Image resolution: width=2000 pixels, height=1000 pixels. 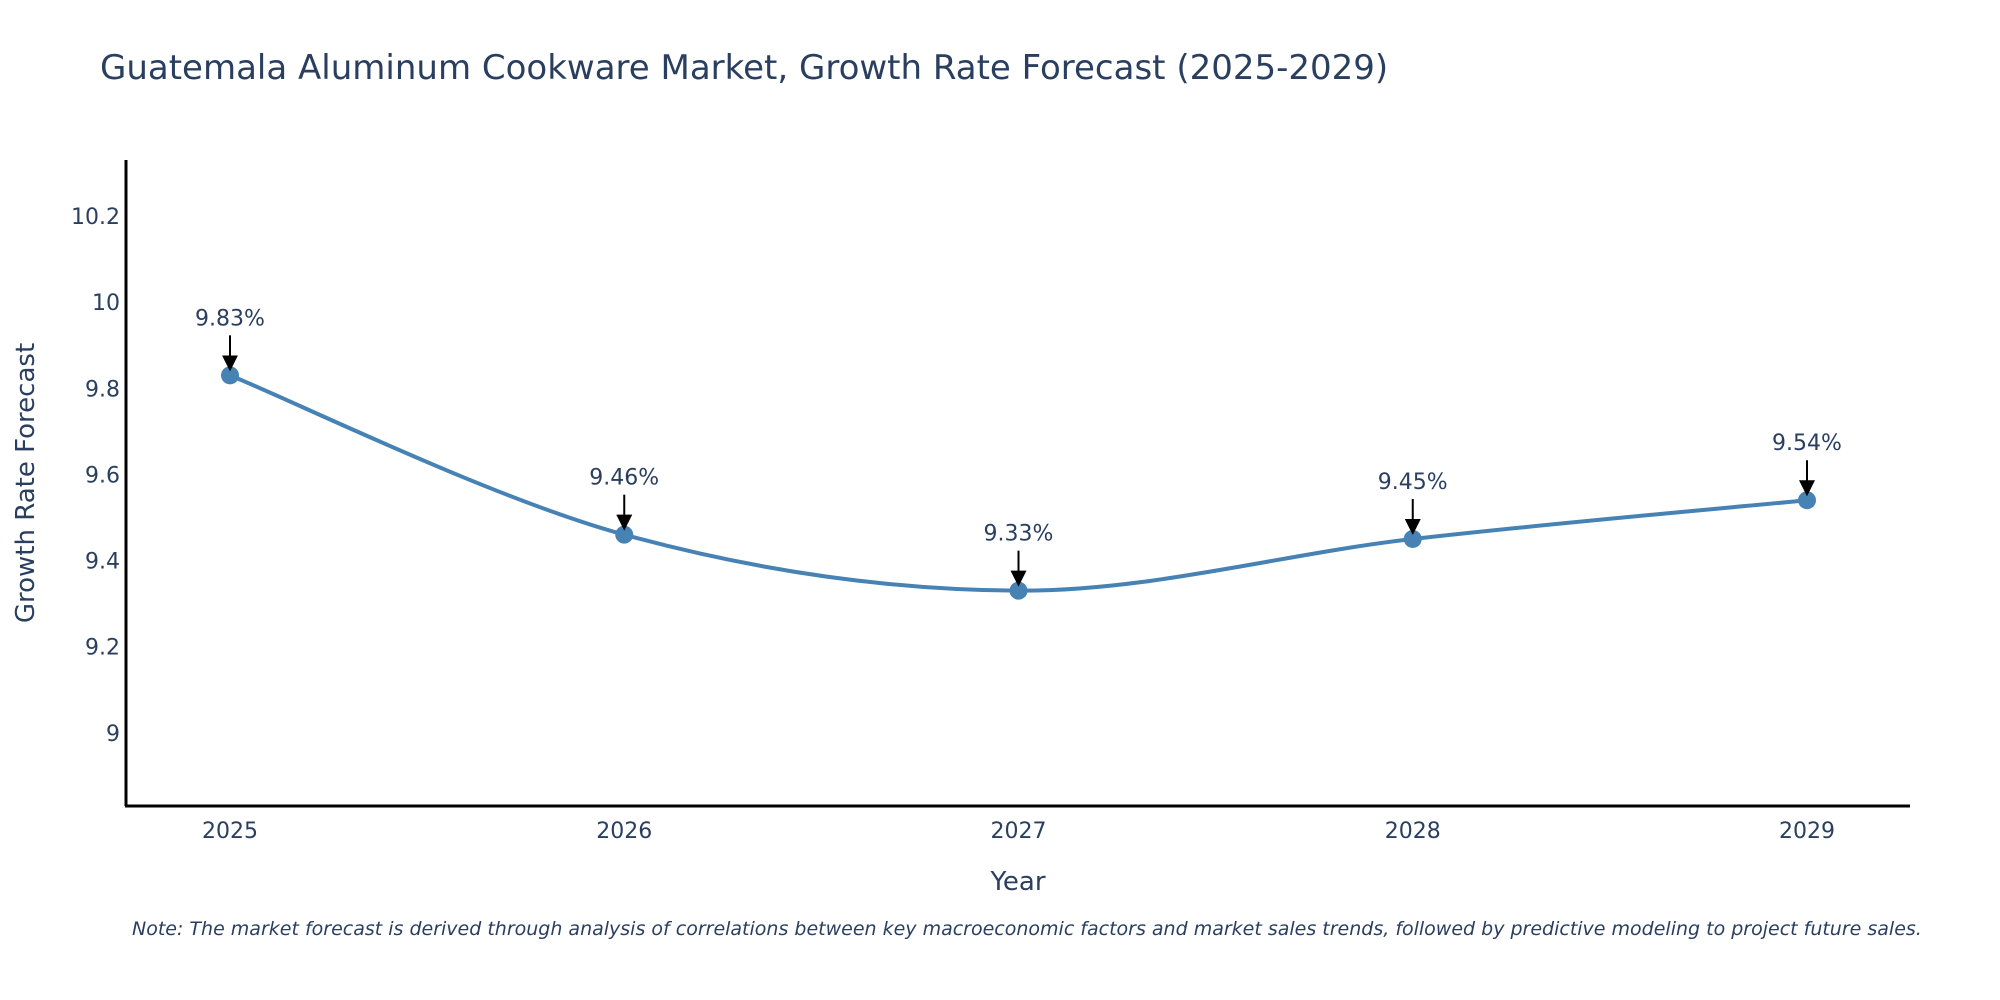 I want to click on data-label: 9.33%, so click(x=1019, y=534).